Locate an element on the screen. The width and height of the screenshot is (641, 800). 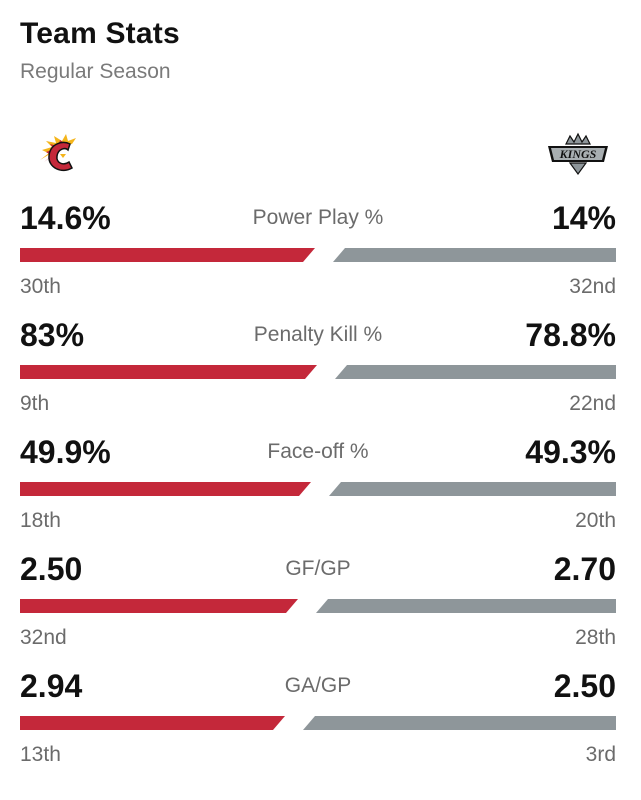
home-rank: 32nd is located at coordinates (43, 637).